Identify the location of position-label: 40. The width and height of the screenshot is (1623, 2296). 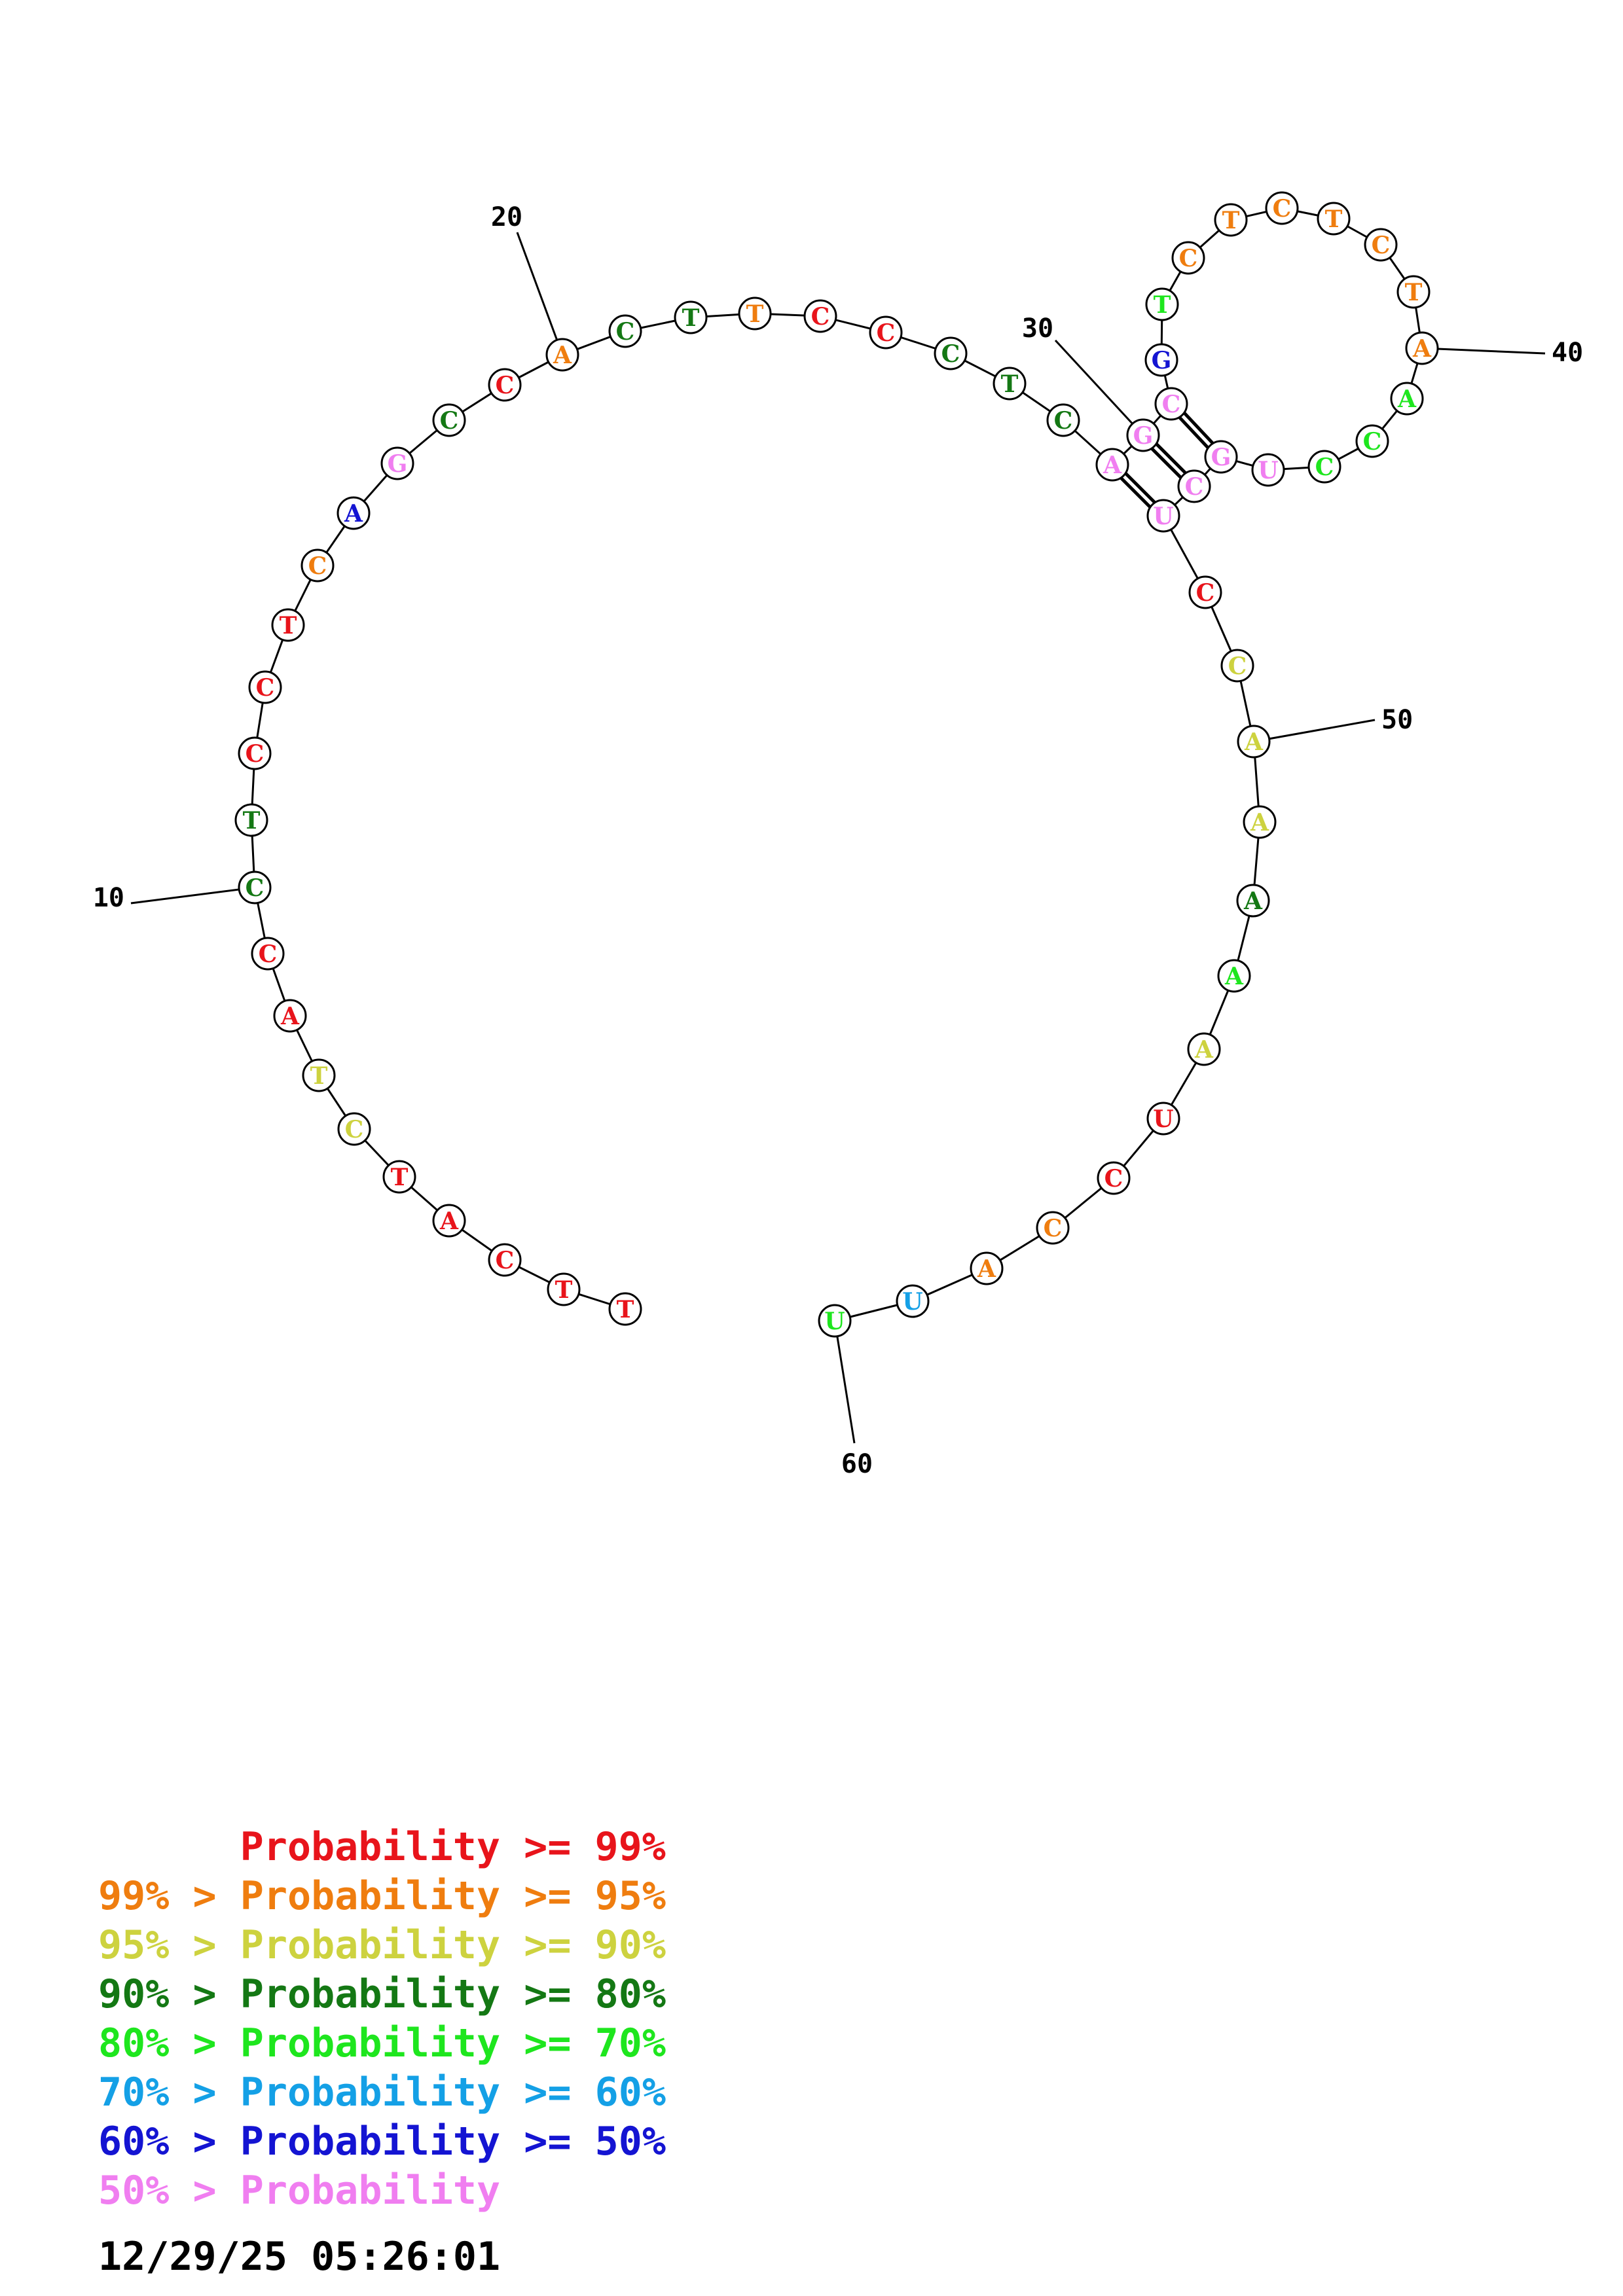
(1567, 353).